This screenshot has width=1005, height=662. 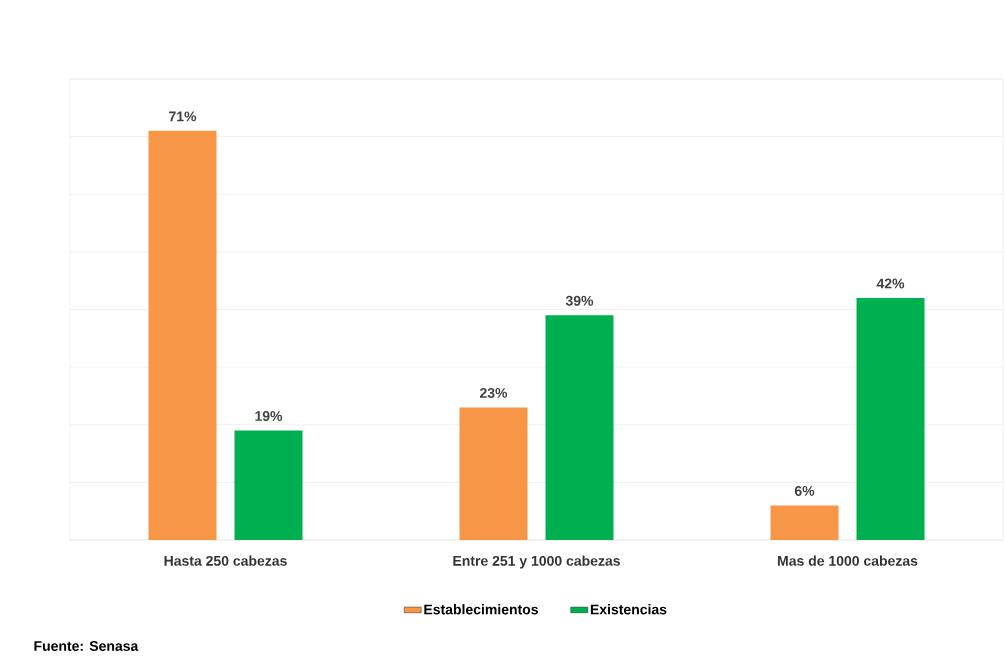 I want to click on data-label: 71%, so click(x=183, y=116).